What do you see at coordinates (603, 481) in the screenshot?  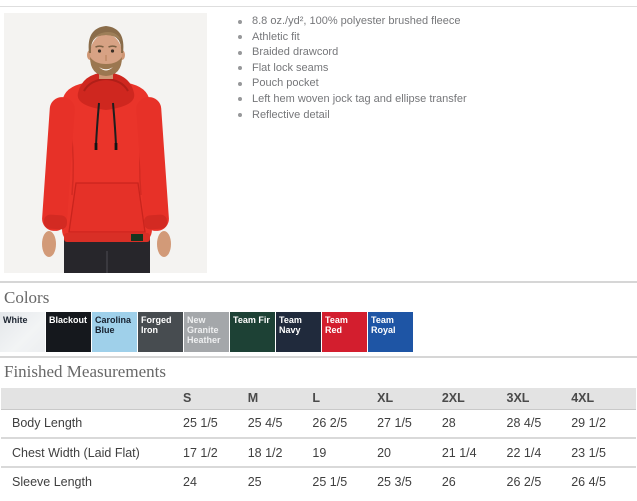 I see `measurement-value: 26 4/5` at bounding box center [603, 481].